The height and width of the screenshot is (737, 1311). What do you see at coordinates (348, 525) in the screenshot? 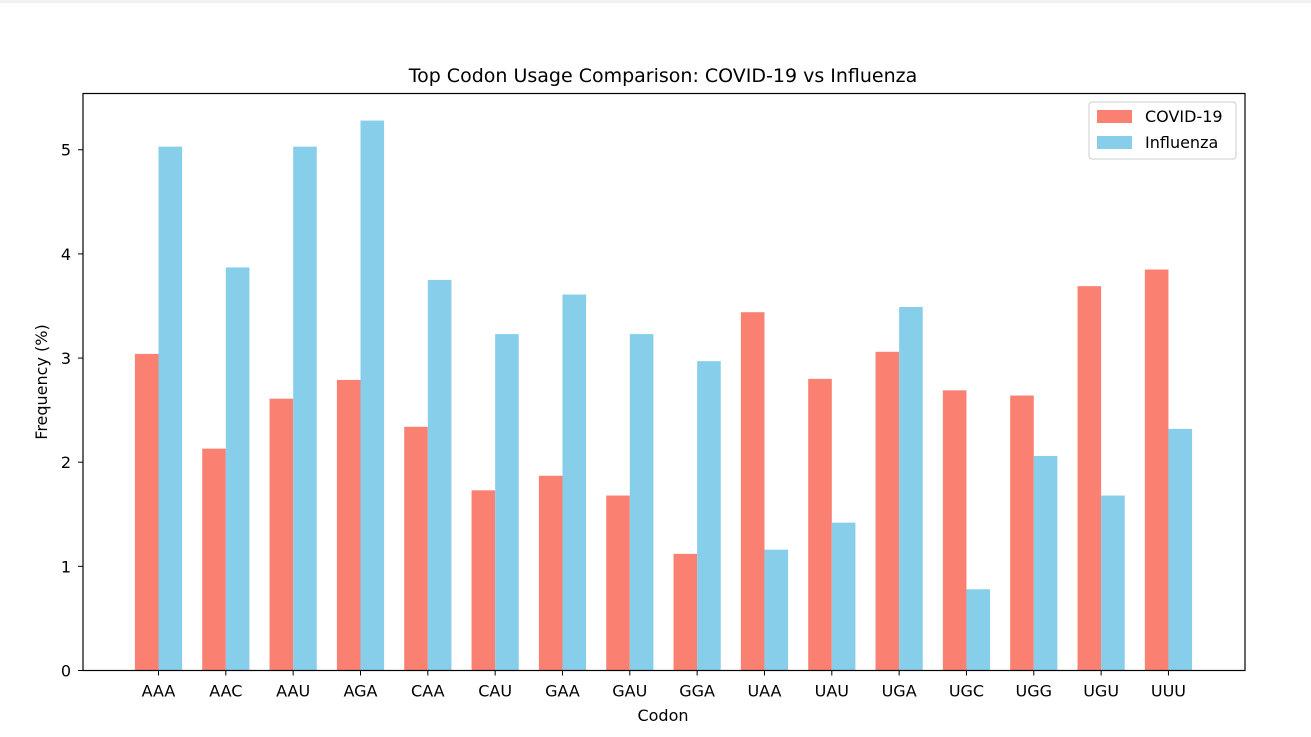
I see `bar-covid-AGA` at bounding box center [348, 525].